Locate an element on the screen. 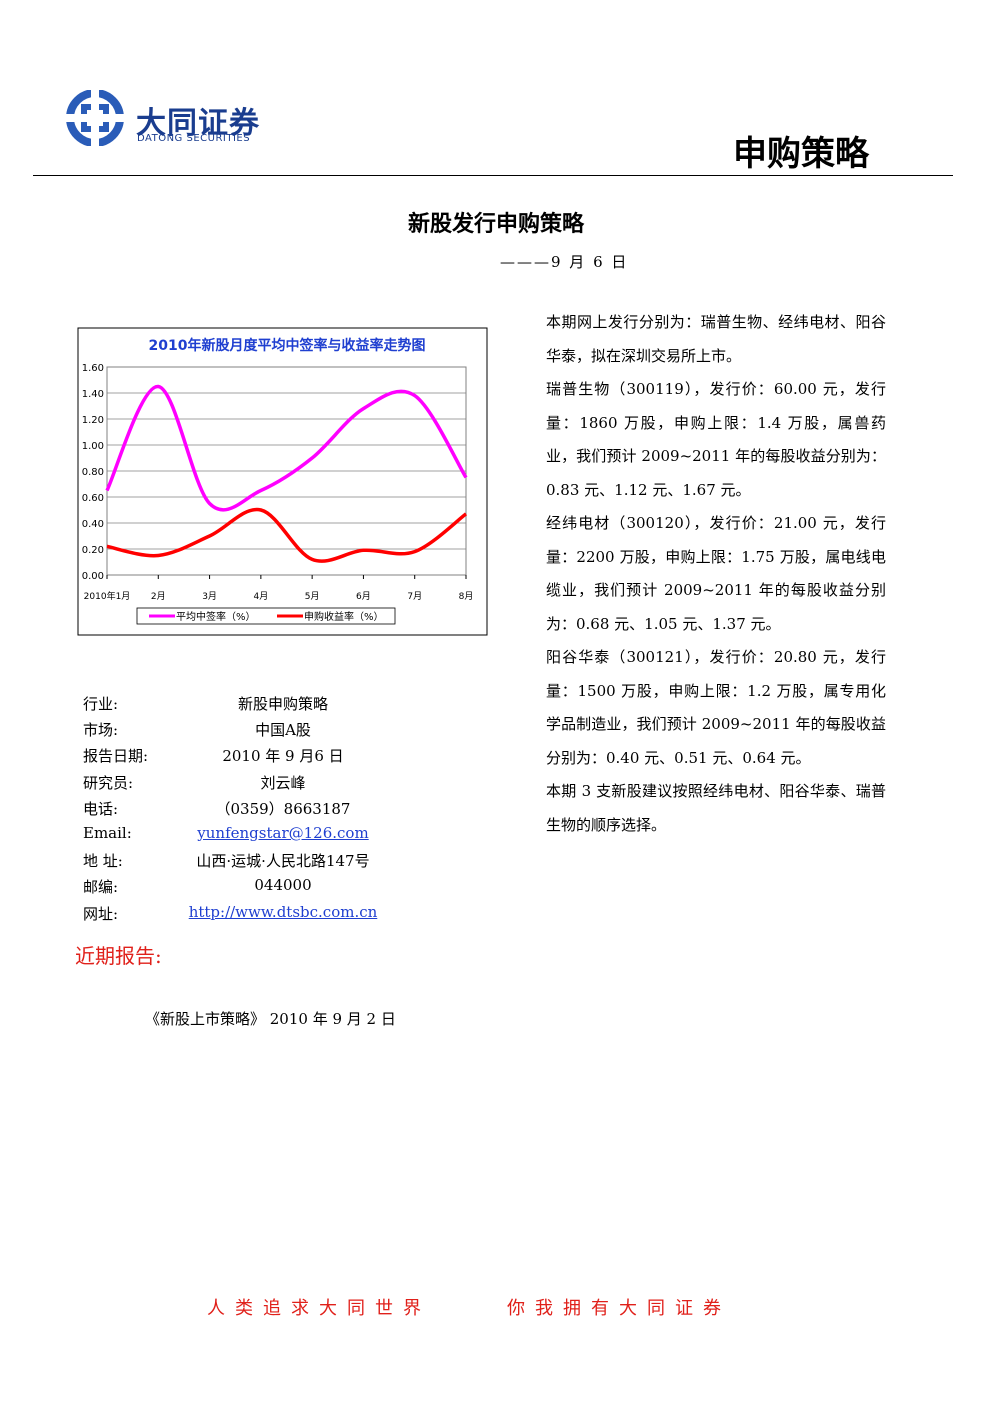 Image resolution: width=992 pixels, height=1403 pixels. info-value: 新股申购策略 is located at coordinates (282, 704).